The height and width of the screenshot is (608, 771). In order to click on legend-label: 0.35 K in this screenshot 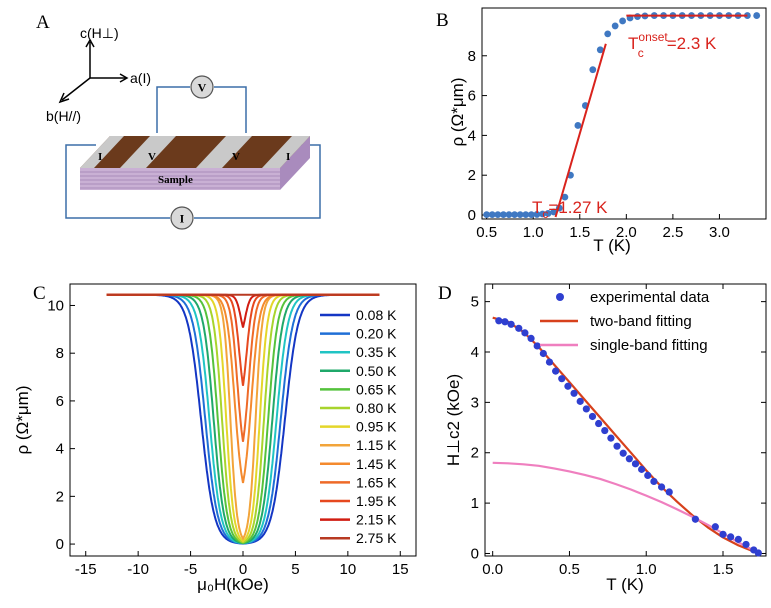, I will do `click(376, 352)`.